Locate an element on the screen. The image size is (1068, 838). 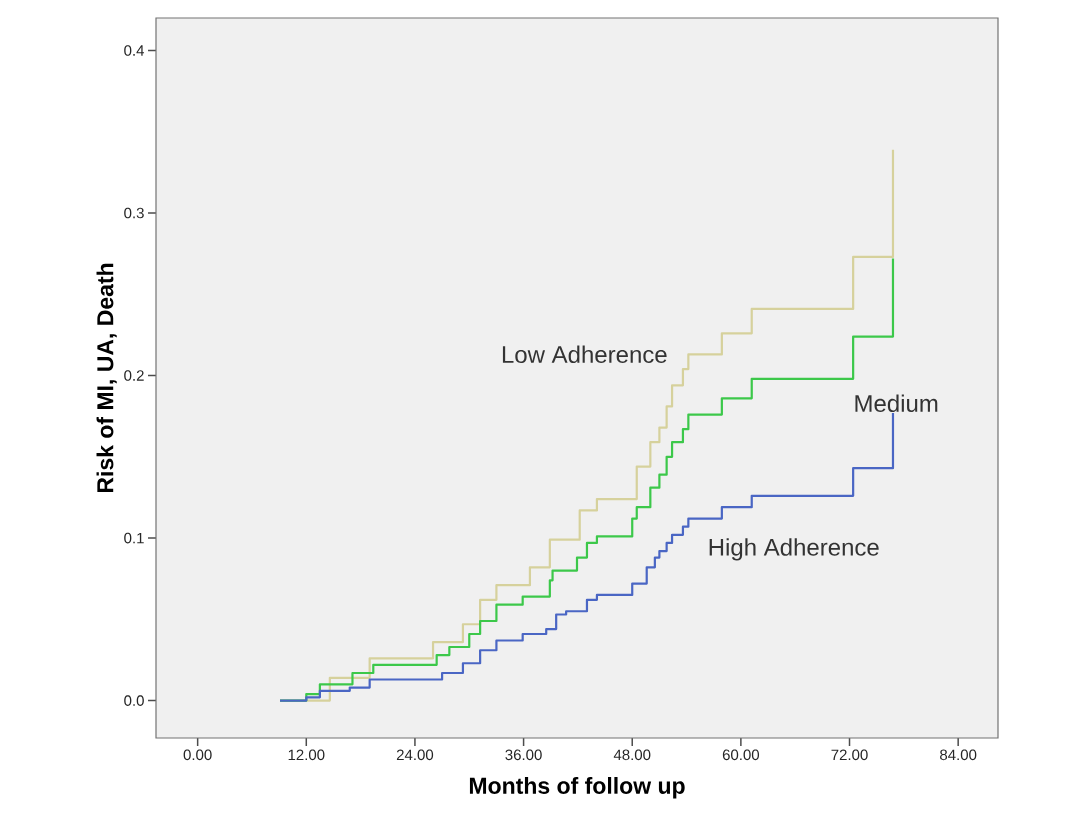
y-tick-label: 0.1 is located at coordinates (134, 538).